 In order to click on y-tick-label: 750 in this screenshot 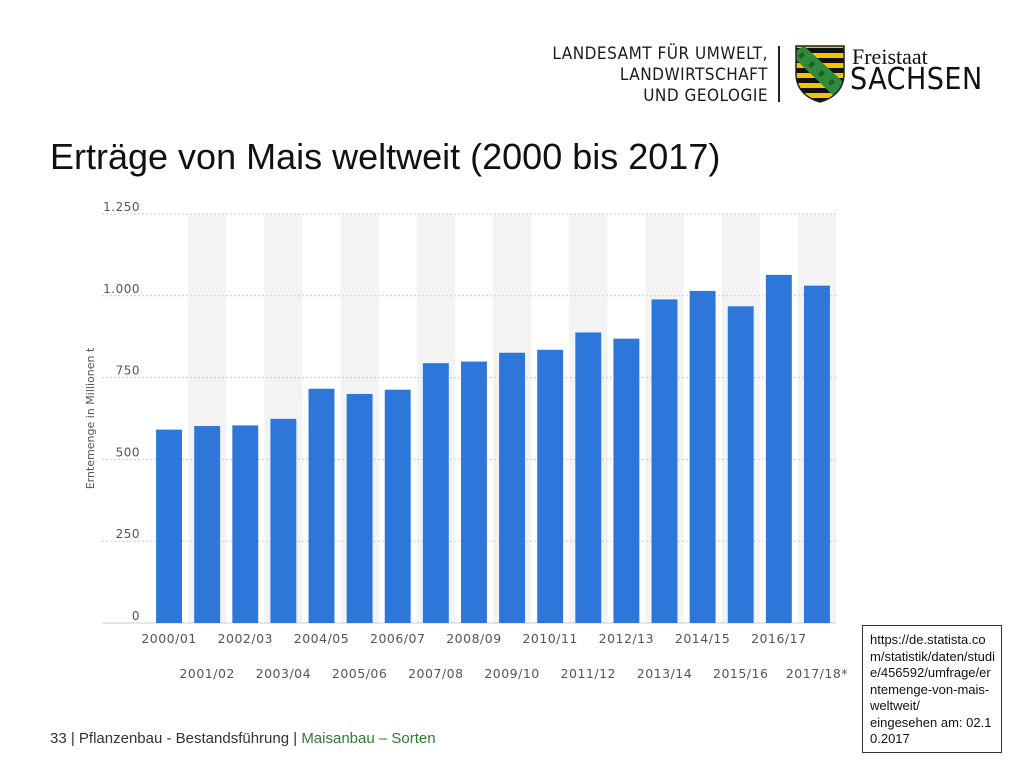, I will do `click(128, 371)`.